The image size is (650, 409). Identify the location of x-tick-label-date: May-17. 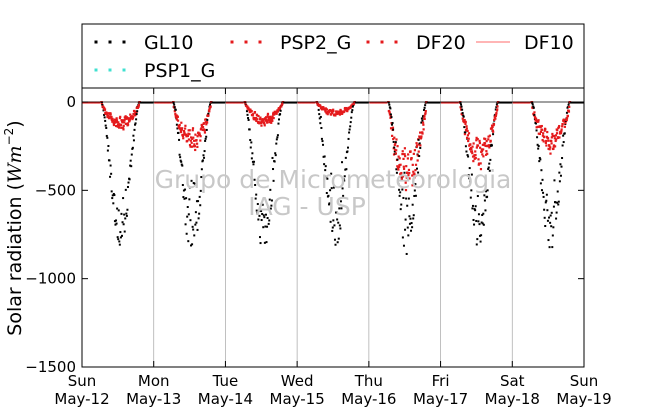
(440, 399).